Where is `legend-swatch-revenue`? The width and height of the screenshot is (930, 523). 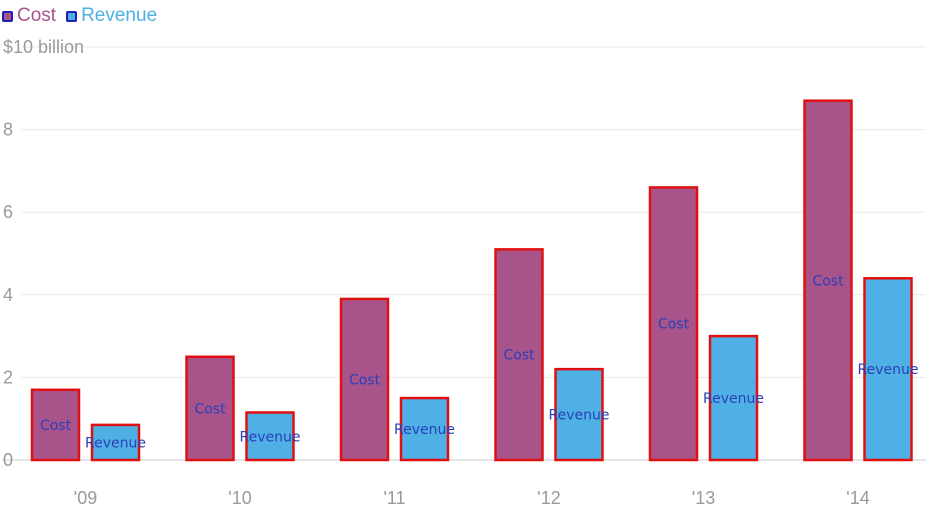
legend-swatch-revenue is located at coordinates (72, 16).